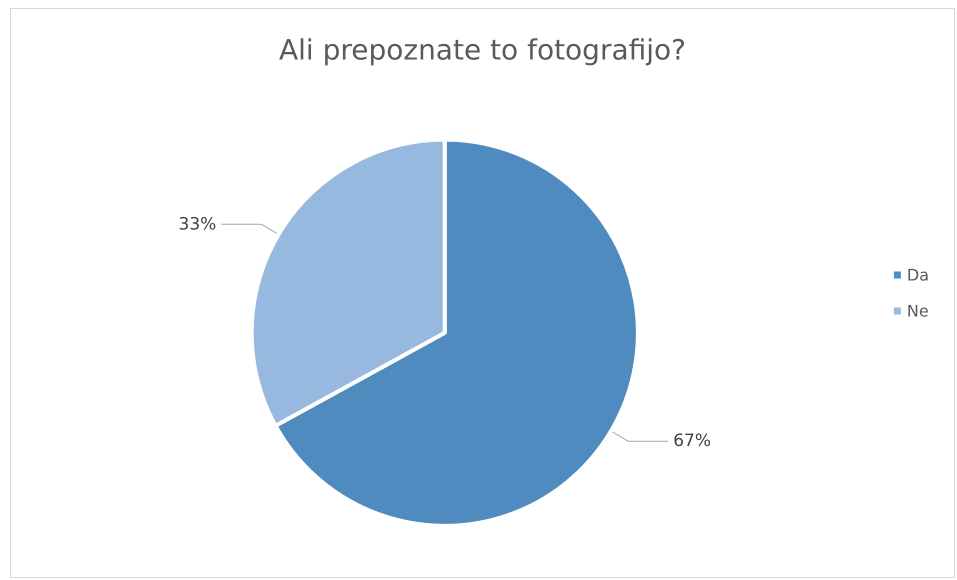 Image resolution: width=957 pixels, height=580 pixels. I want to click on legend-label: Da, so click(917, 275).